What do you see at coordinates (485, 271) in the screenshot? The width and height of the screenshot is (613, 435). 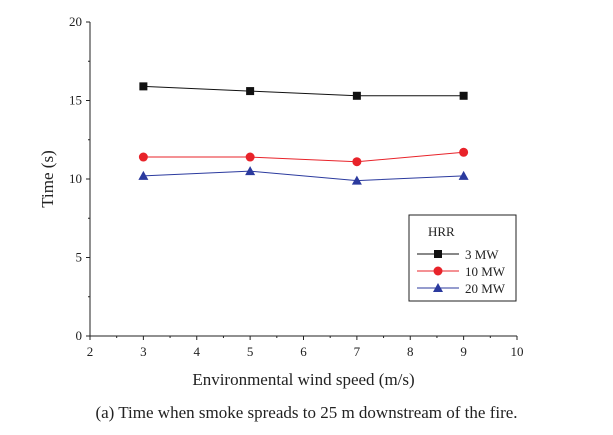 I see `legend-entry: 10 MW` at bounding box center [485, 271].